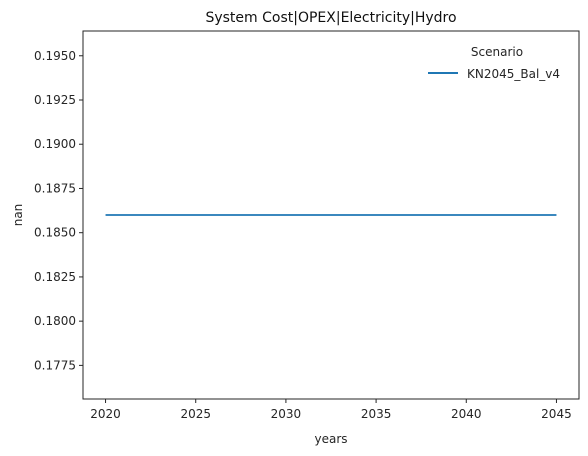 This screenshot has width=588, height=456. What do you see at coordinates (376, 414) in the screenshot?
I see `x-tick-label: 2035` at bounding box center [376, 414].